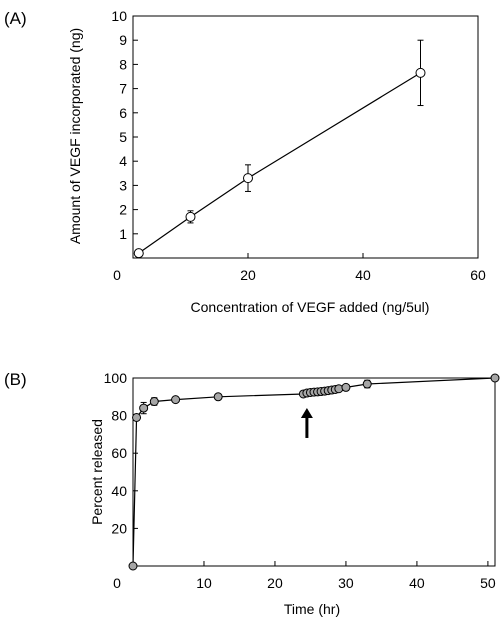 The width and height of the screenshot is (500, 625). I want to click on panel-b-y-axis-title: Percent released, so click(97, 472).